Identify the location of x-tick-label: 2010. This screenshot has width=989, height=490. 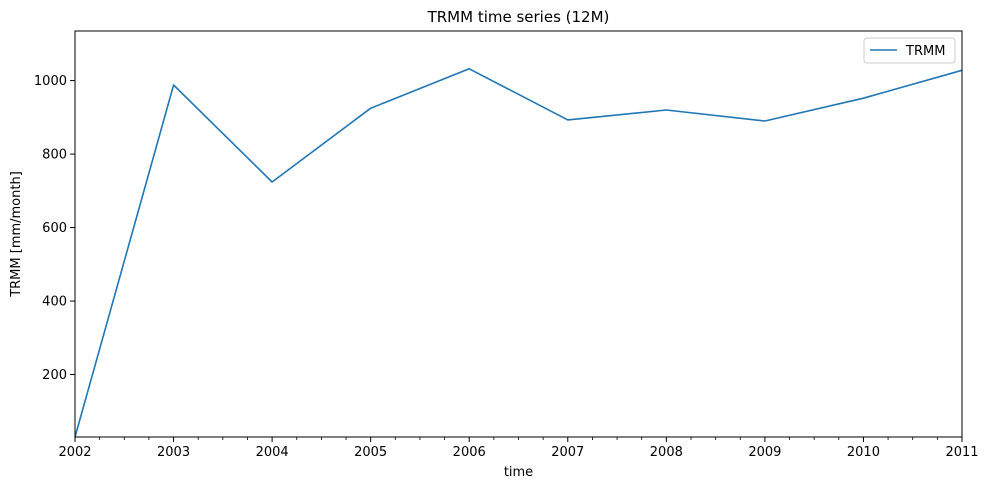
(863, 452).